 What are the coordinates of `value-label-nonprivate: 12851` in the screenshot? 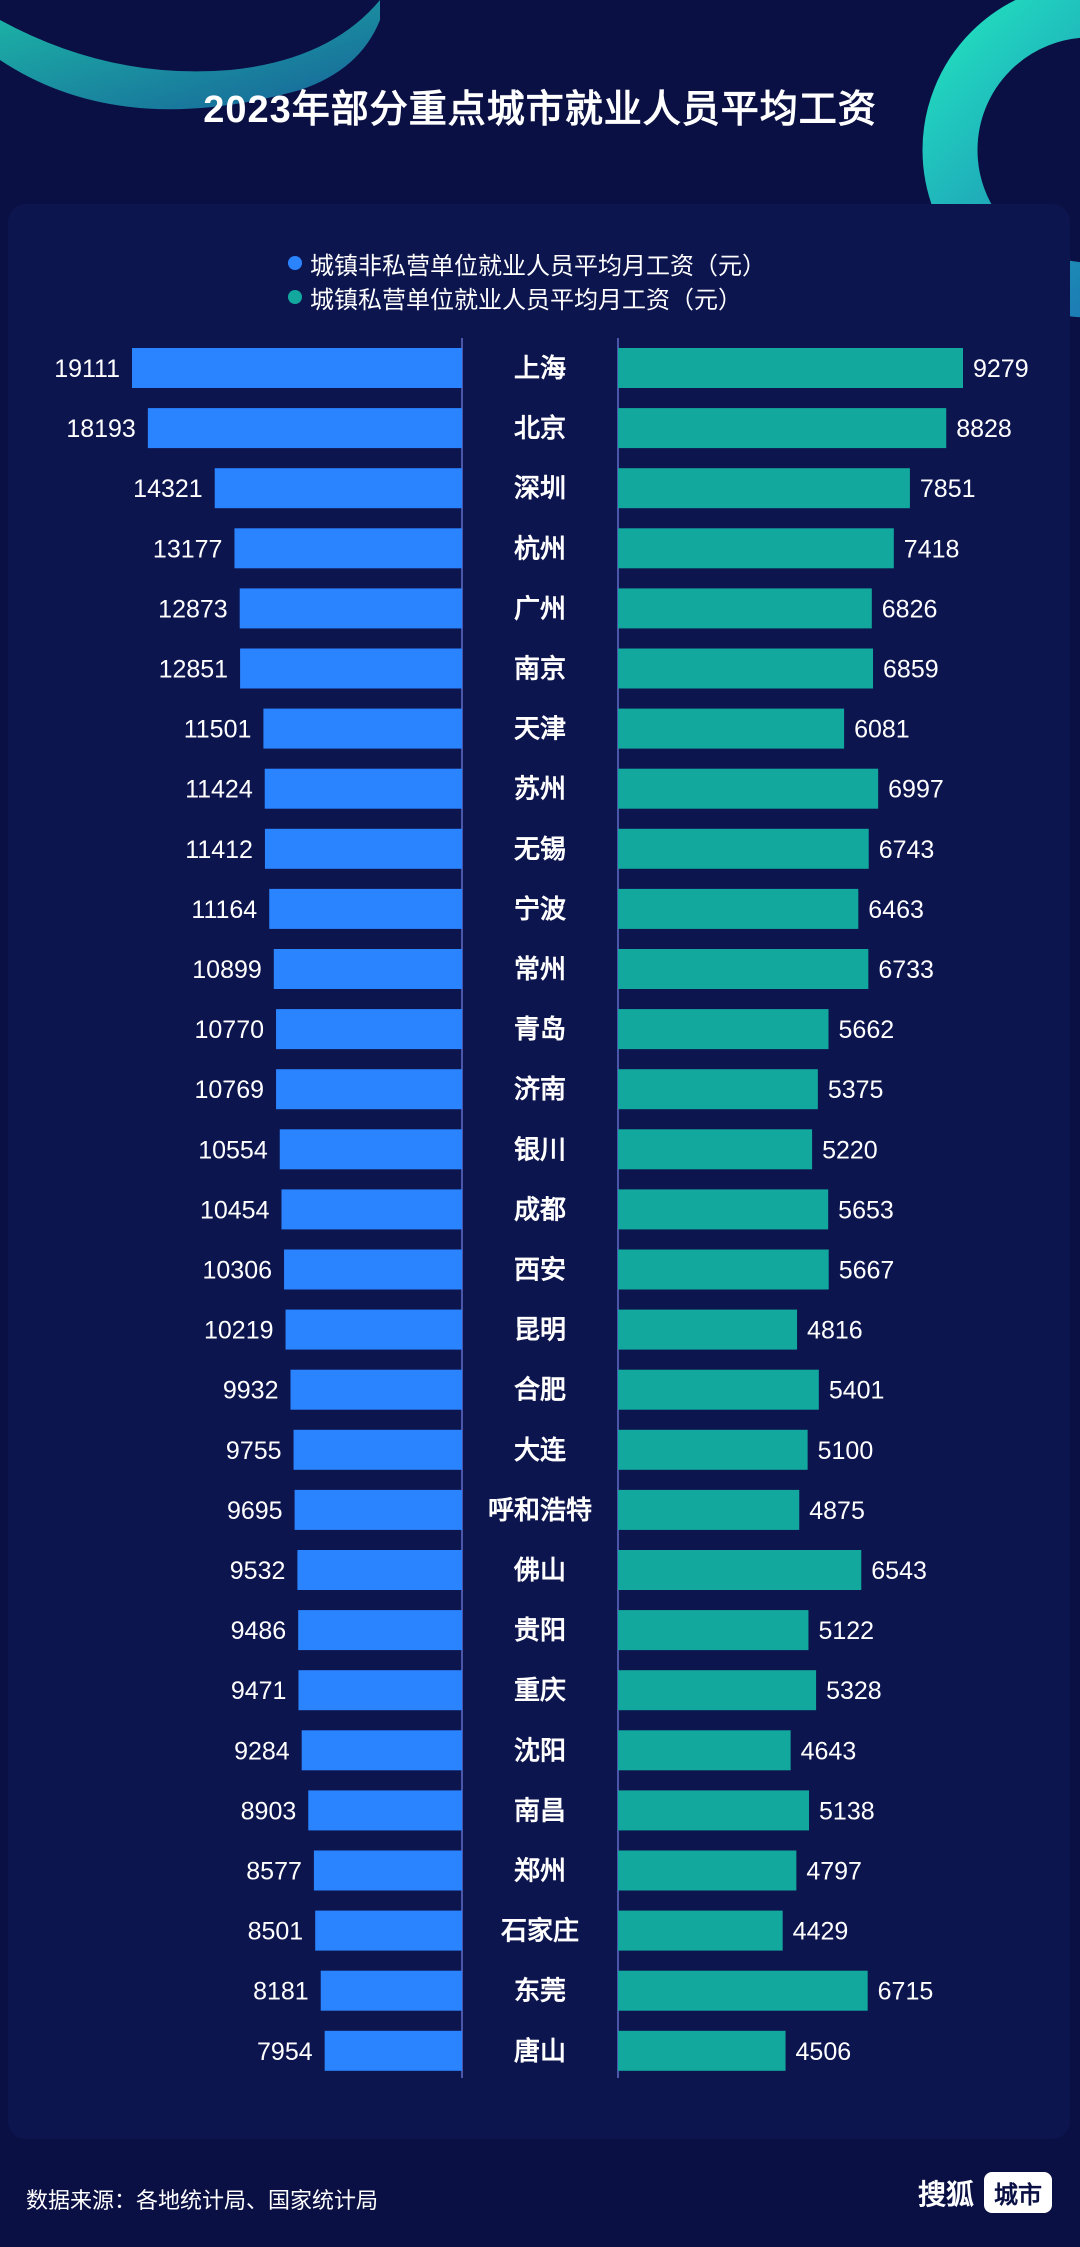 It's located at (194, 670).